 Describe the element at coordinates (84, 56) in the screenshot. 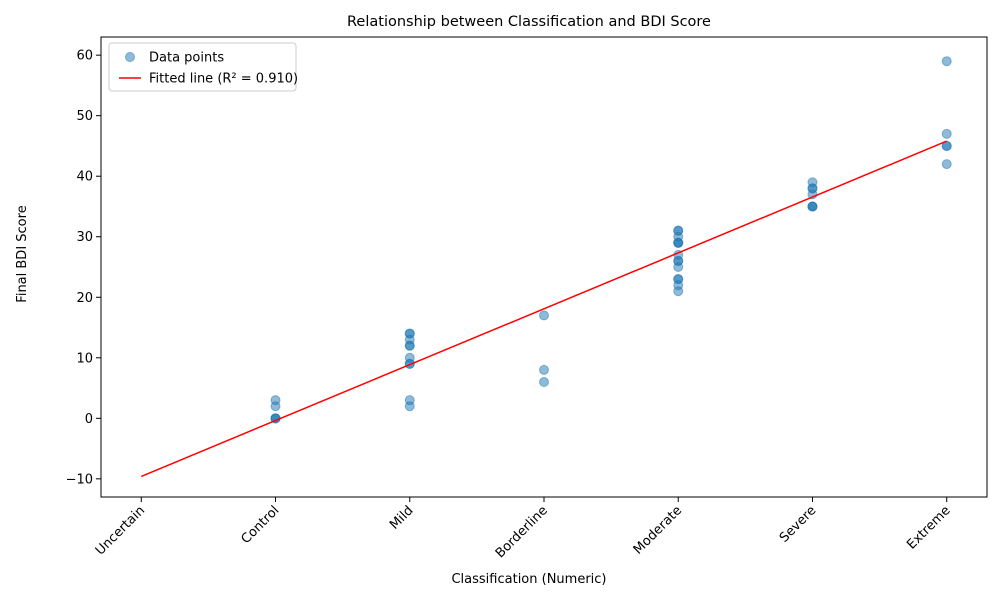

I see `y-tick-label: 60` at that location.